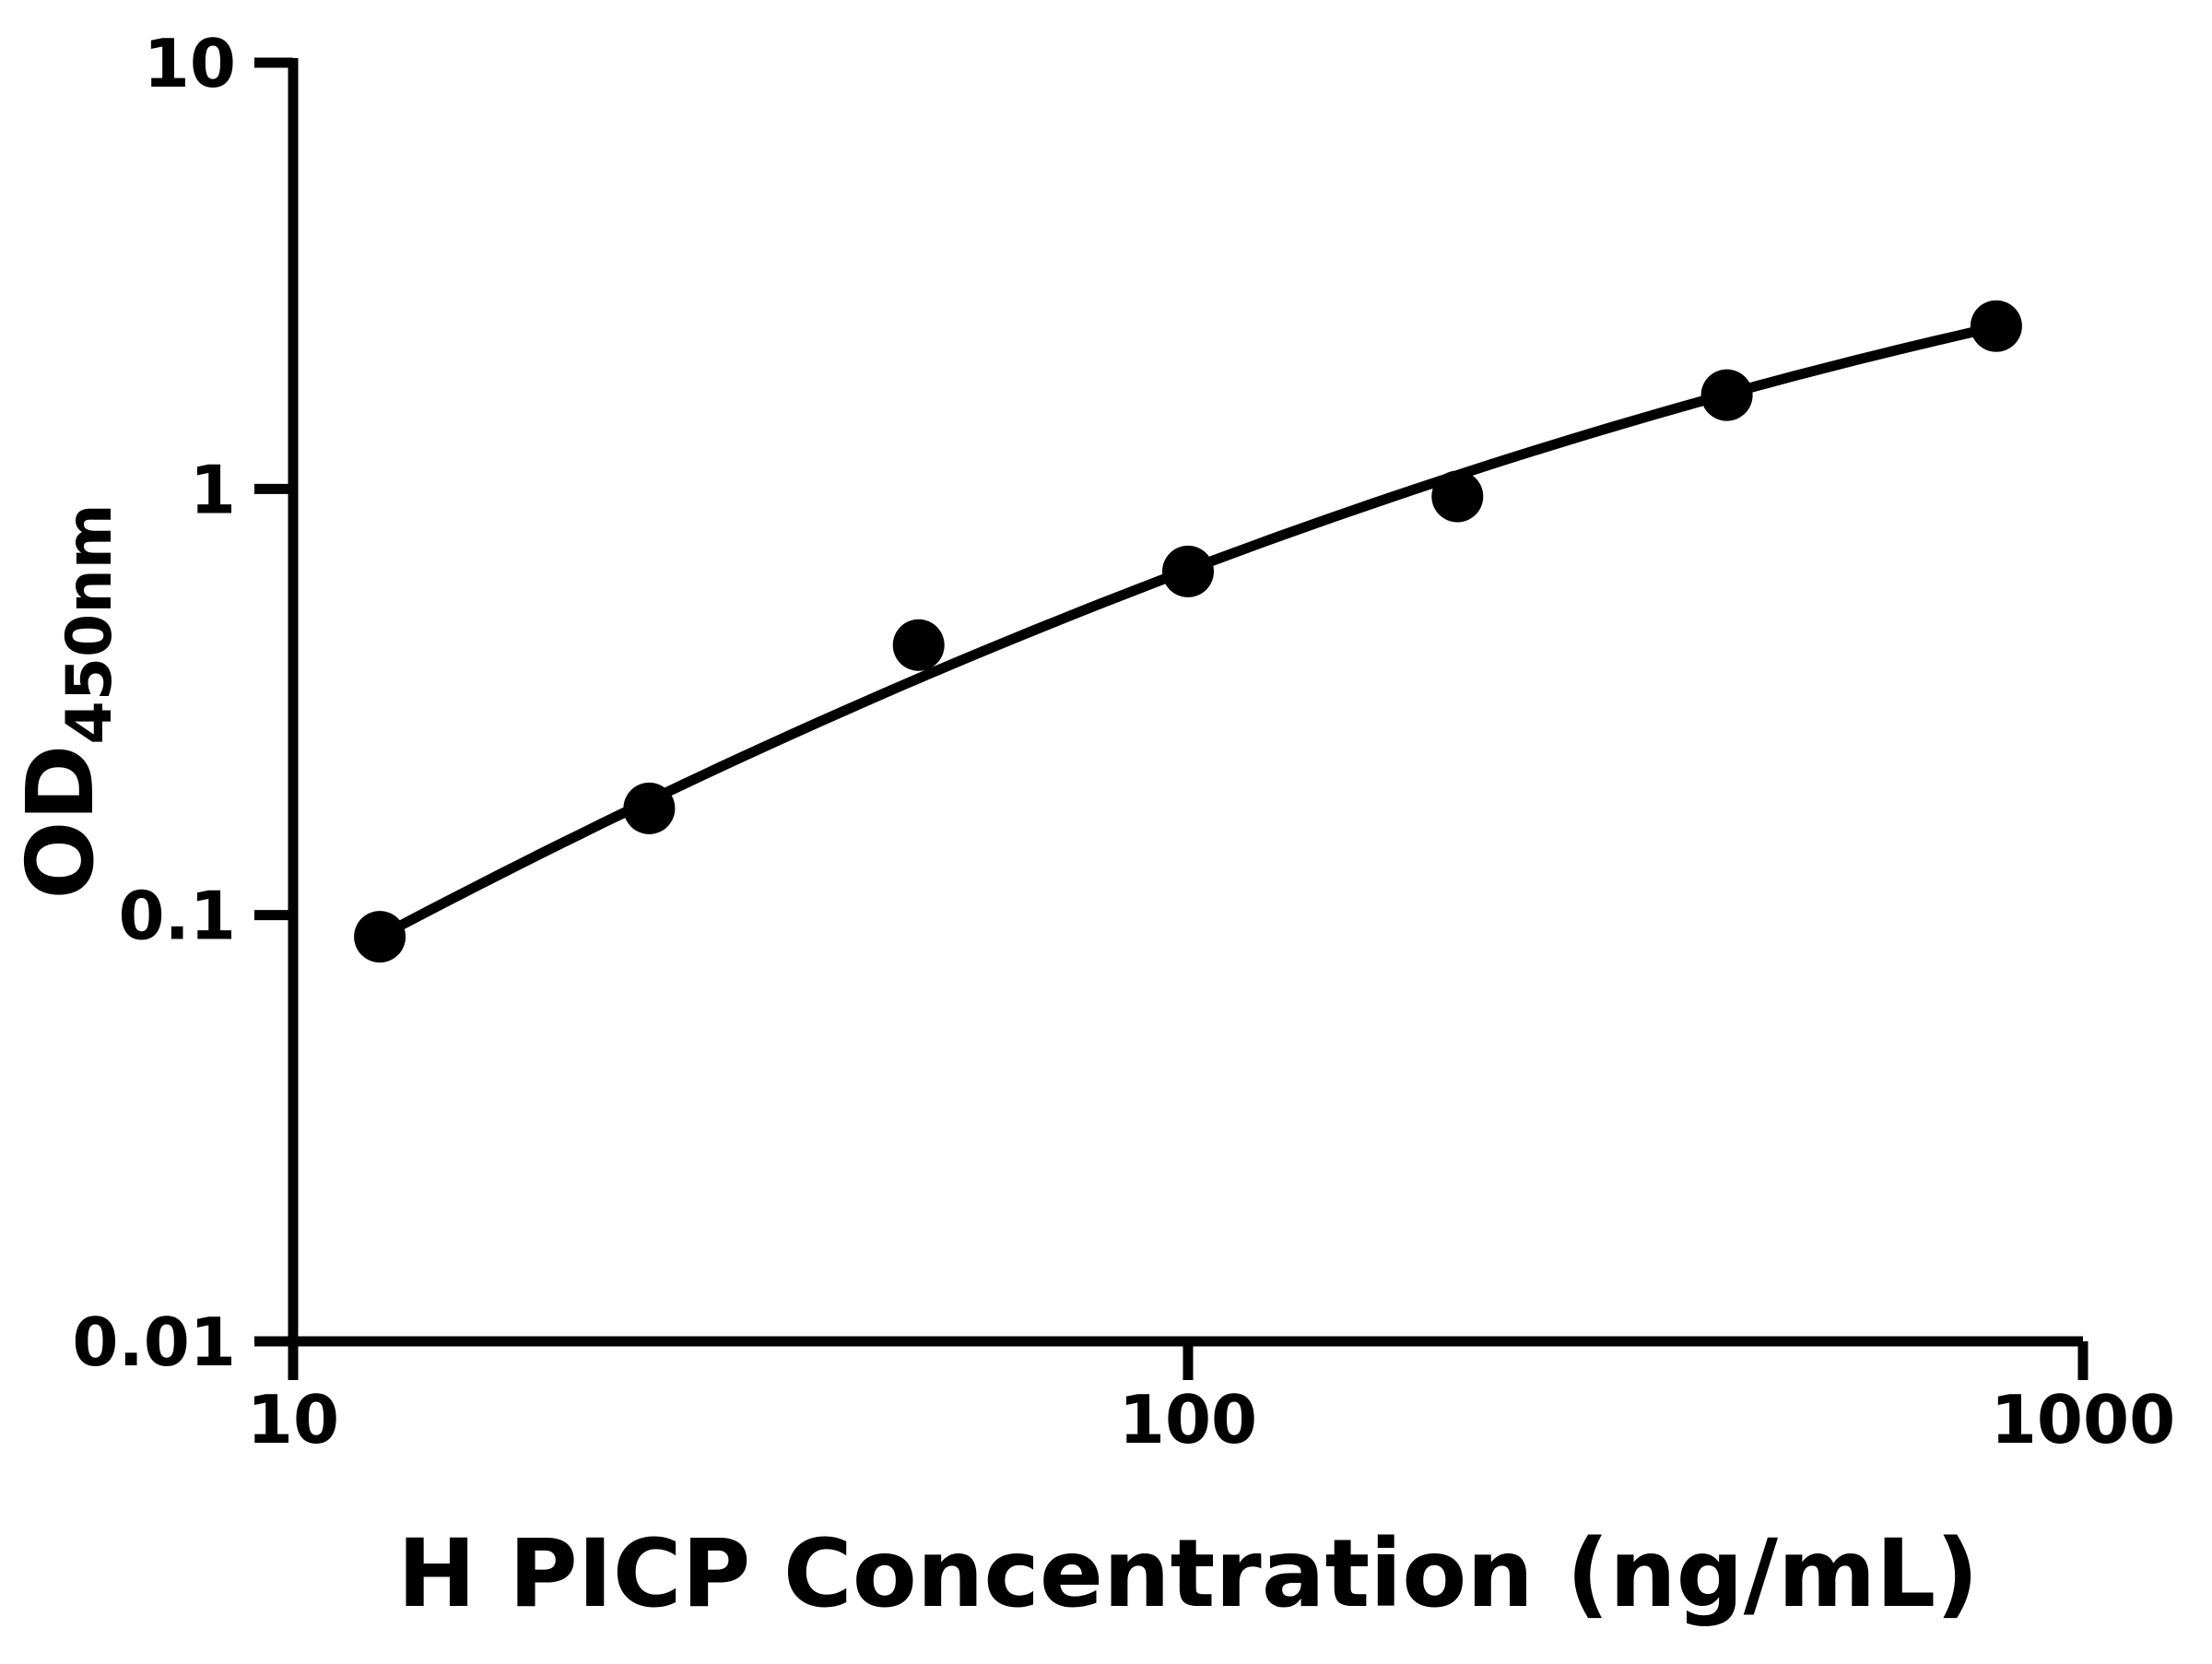  What do you see at coordinates (2083, 1419) in the screenshot?
I see `x-tick-label: 1000` at bounding box center [2083, 1419].